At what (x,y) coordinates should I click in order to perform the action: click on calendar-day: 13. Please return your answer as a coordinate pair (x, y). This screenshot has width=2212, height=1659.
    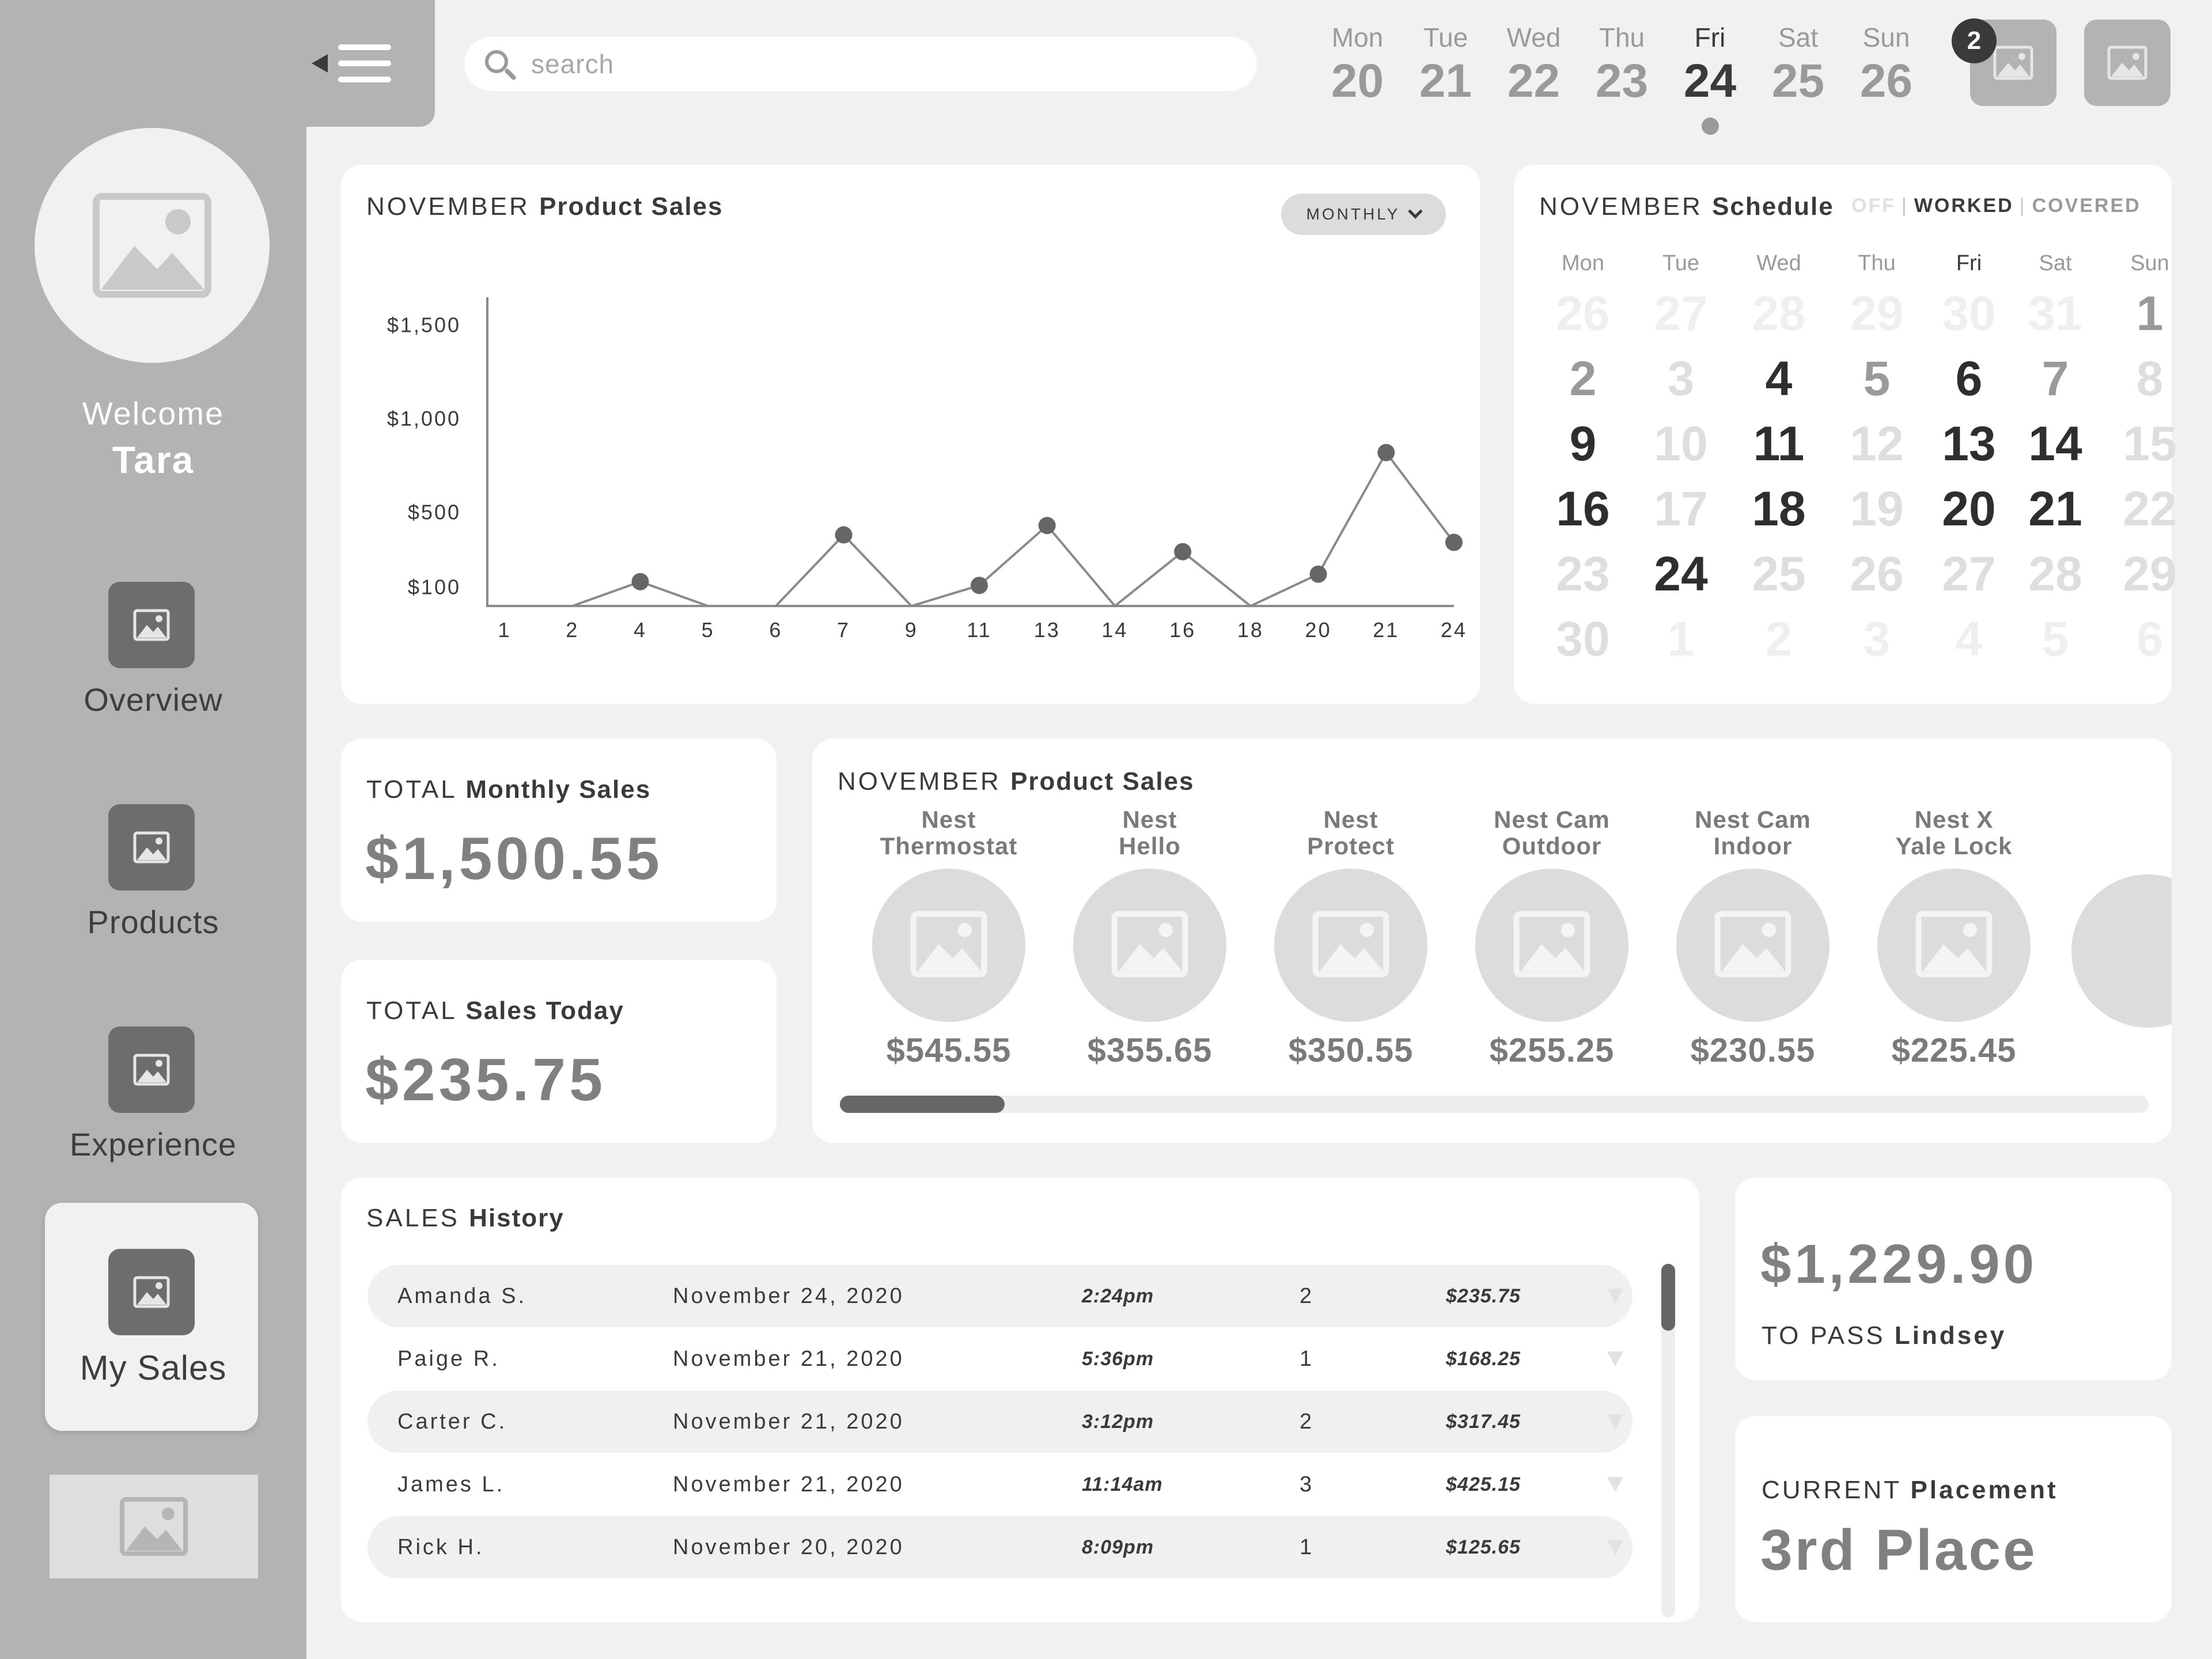
    Looking at the image, I should click on (1969, 443).